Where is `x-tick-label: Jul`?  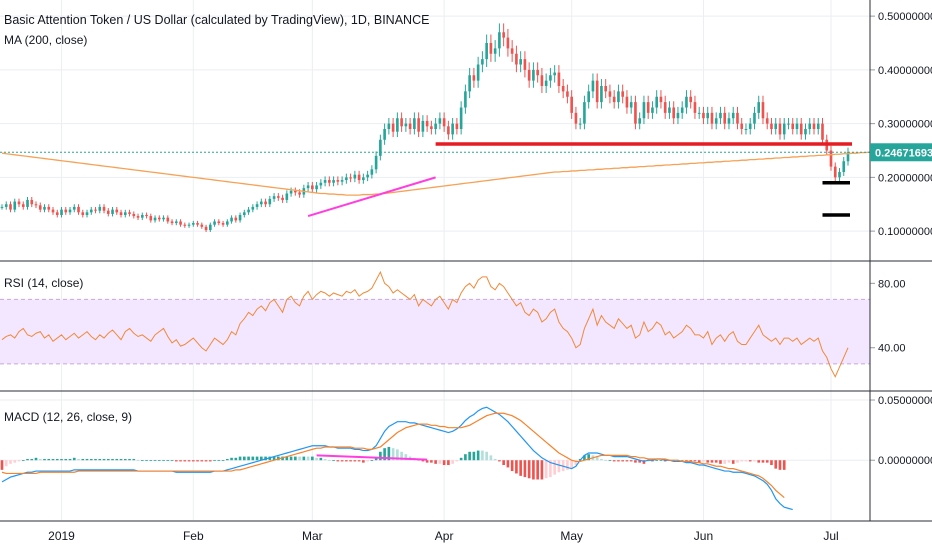 x-tick-label: Jul is located at coordinates (830, 536).